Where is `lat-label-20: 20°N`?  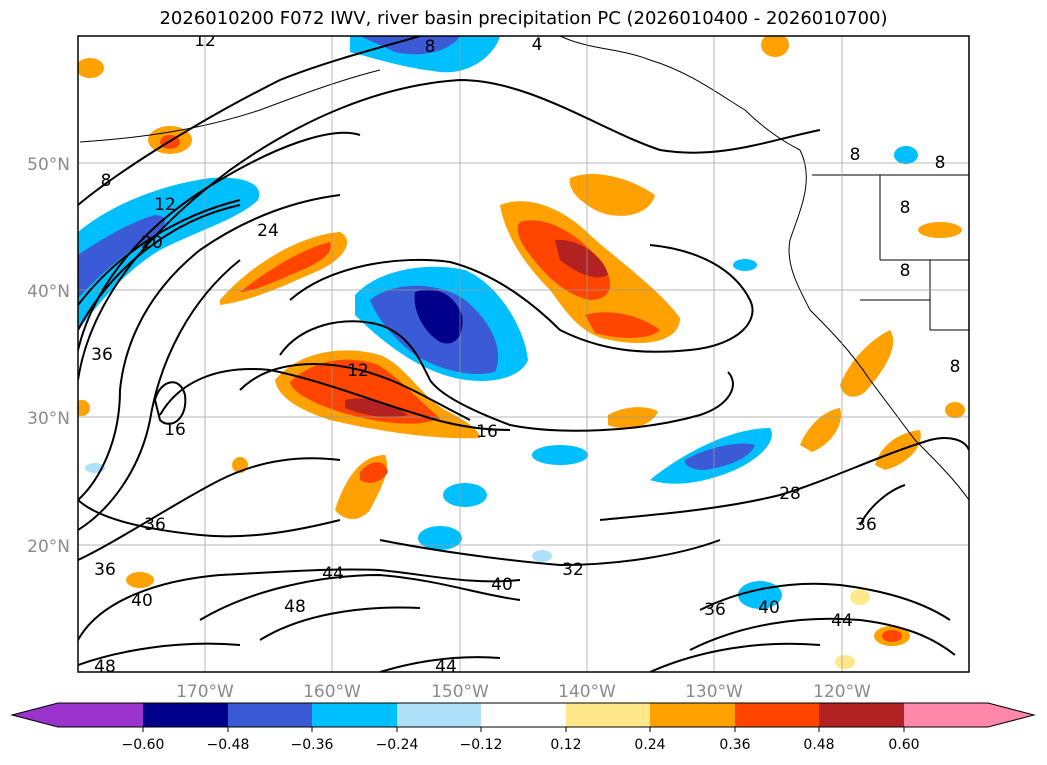 lat-label-20: 20°N is located at coordinates (48, 547).